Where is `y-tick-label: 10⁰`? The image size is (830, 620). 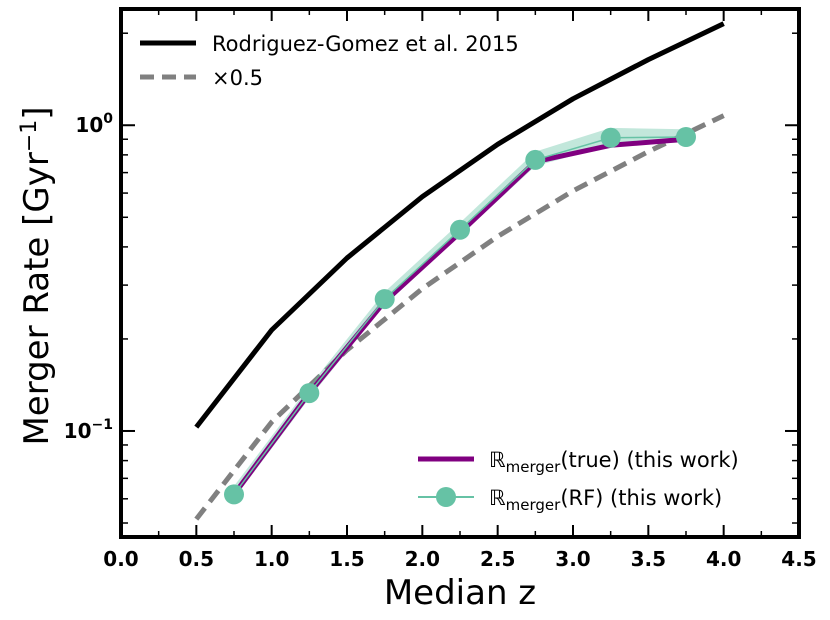 y-tick-label: 10⁰ is located at coordinates (94, 124).